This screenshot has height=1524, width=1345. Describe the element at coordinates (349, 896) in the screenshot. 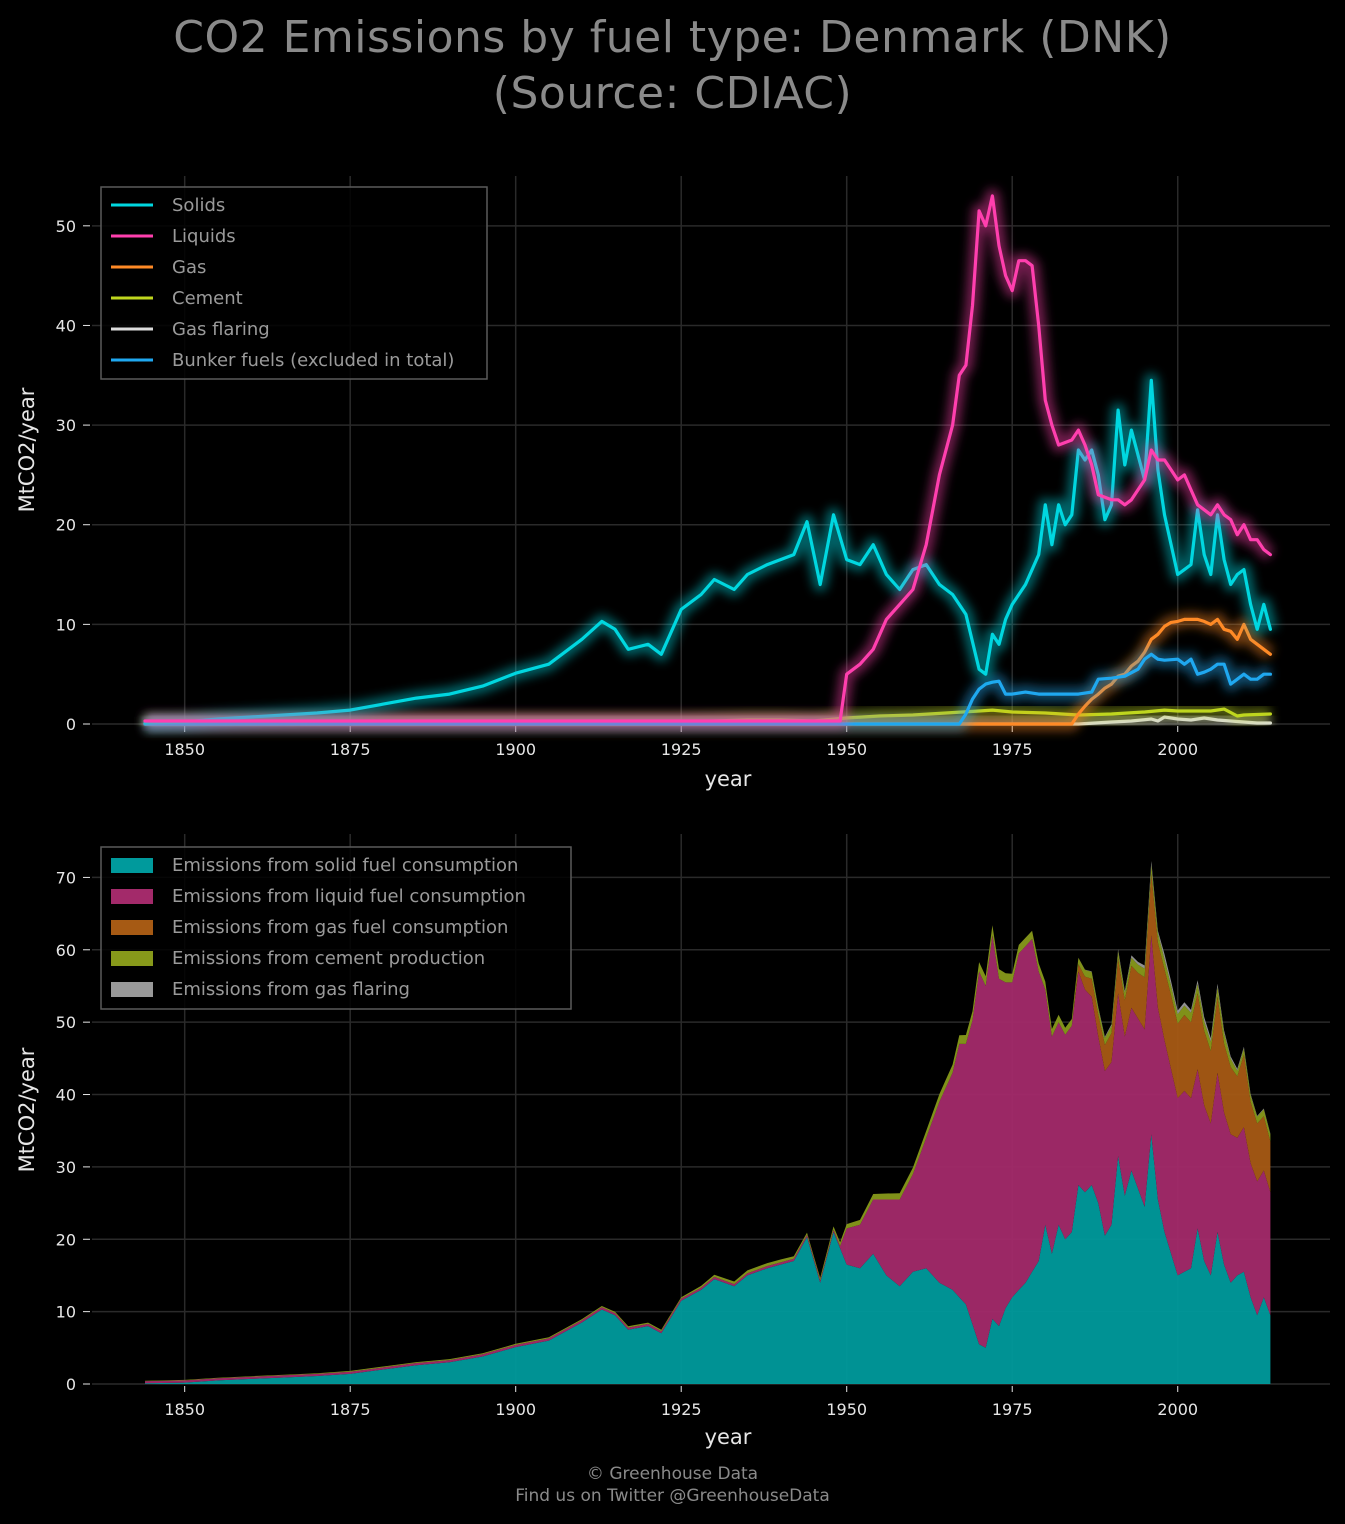

I see `legend-label-emissions-from-liquid-fuel-consumption: Emissions from liquid fuel consumption` at that location.